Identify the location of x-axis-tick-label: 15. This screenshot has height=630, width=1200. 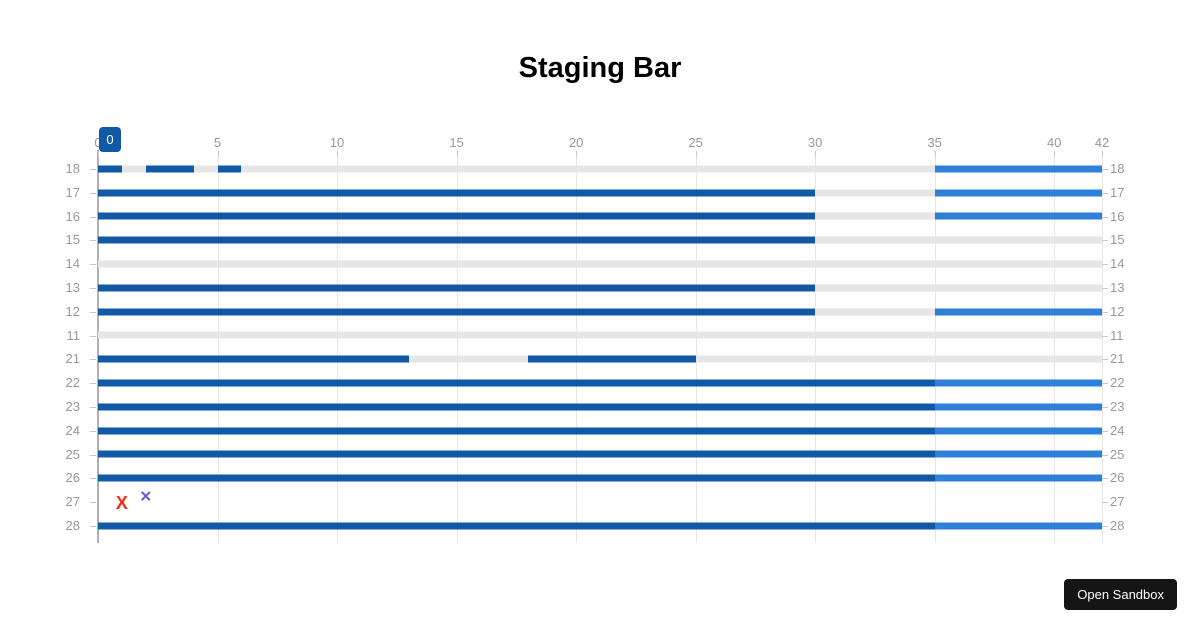
(456, 142).